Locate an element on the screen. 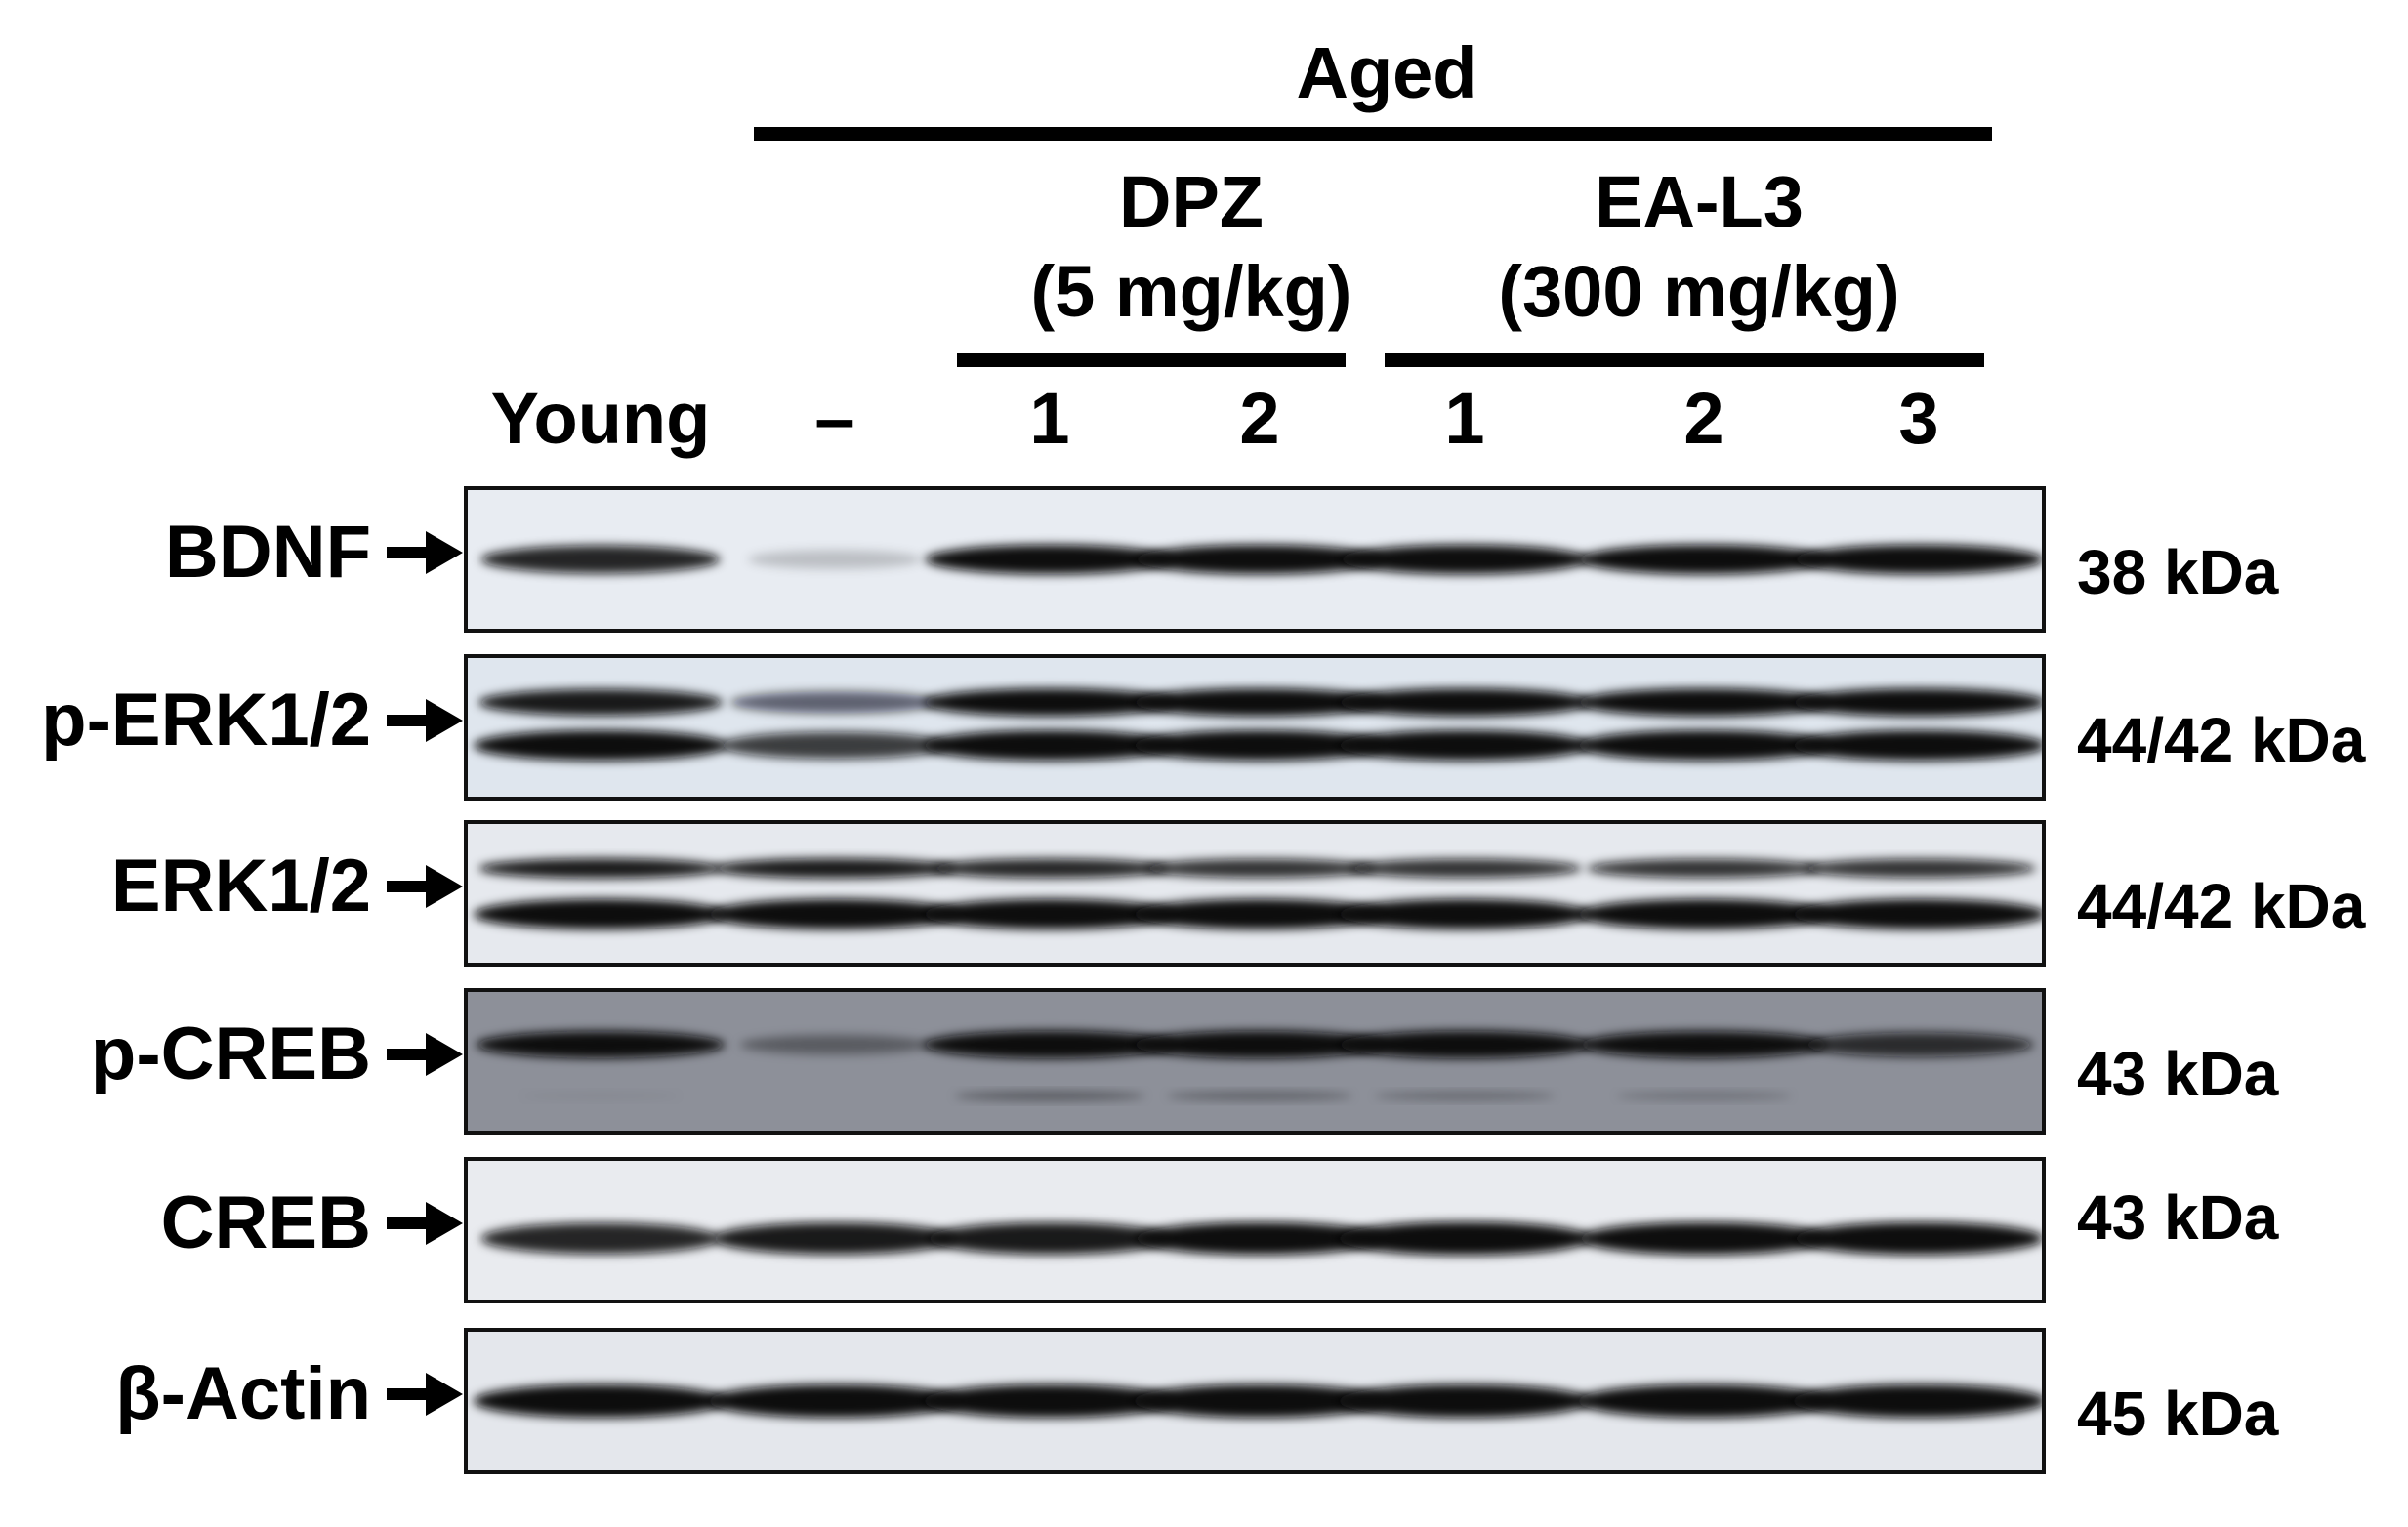 The height and width of the screenshot is (1527, 2408). dpz-dose-label: (5 mg/kg) is located at coordinates (1191, 291).